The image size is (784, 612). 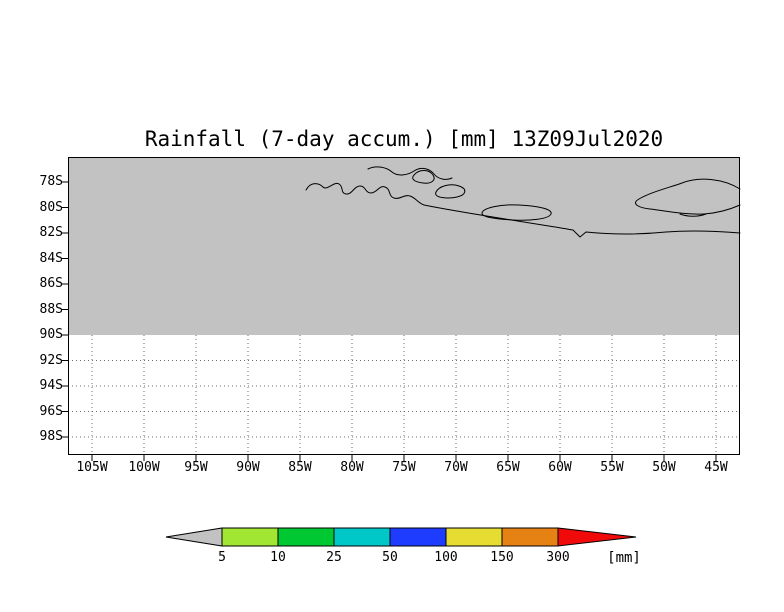 What do you see at coordinates (300, 467) in the screenshot?
I see `lon-tick-label: 85W` at bounding box center [300, 467].